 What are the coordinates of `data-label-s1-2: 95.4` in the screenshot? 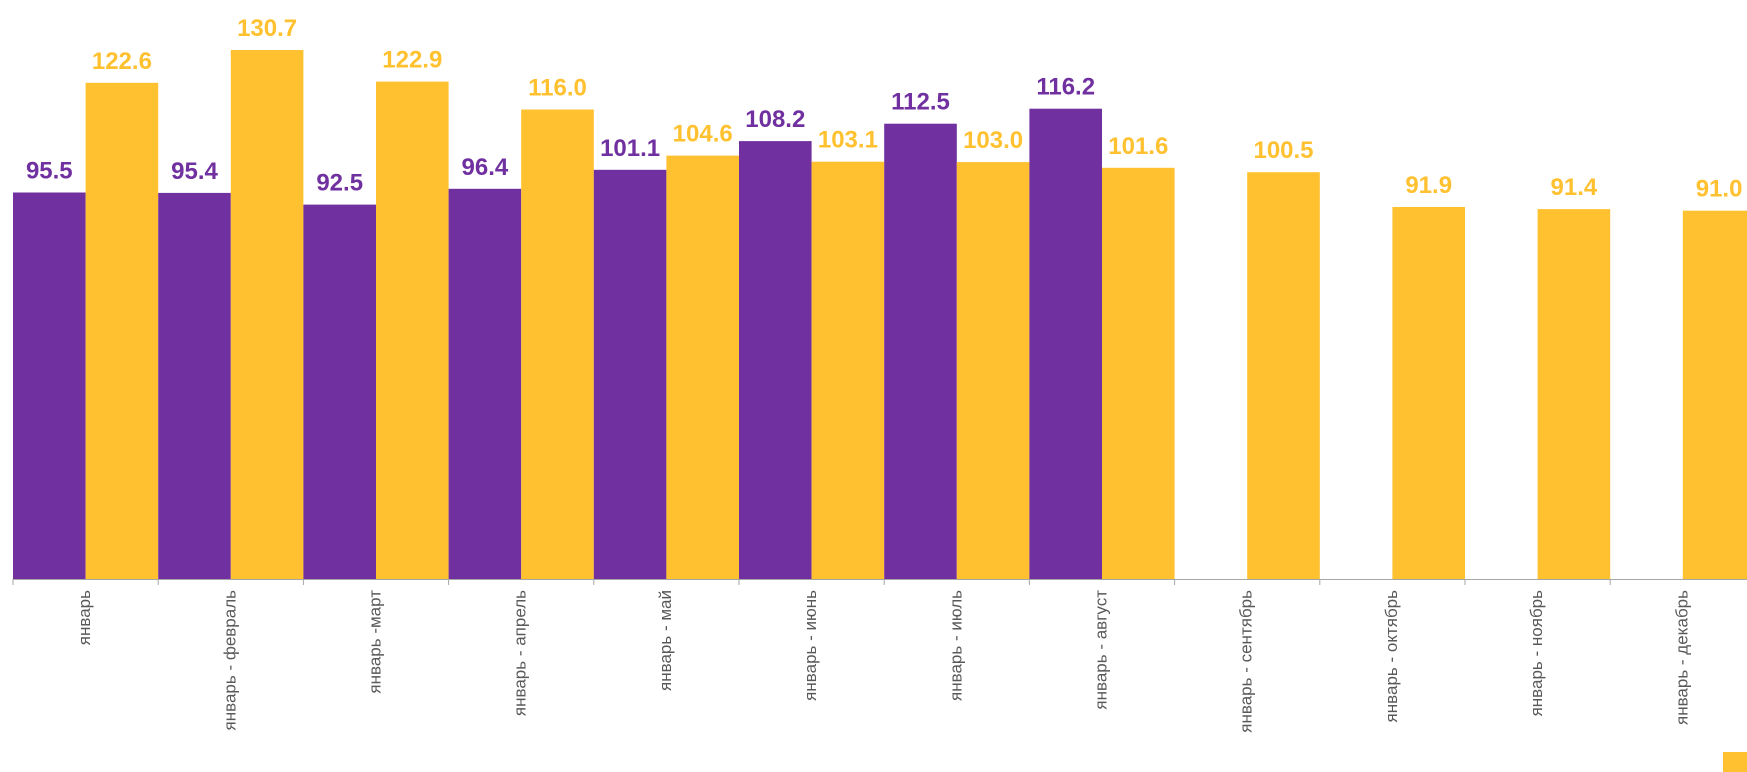 It's located at (194, 171).